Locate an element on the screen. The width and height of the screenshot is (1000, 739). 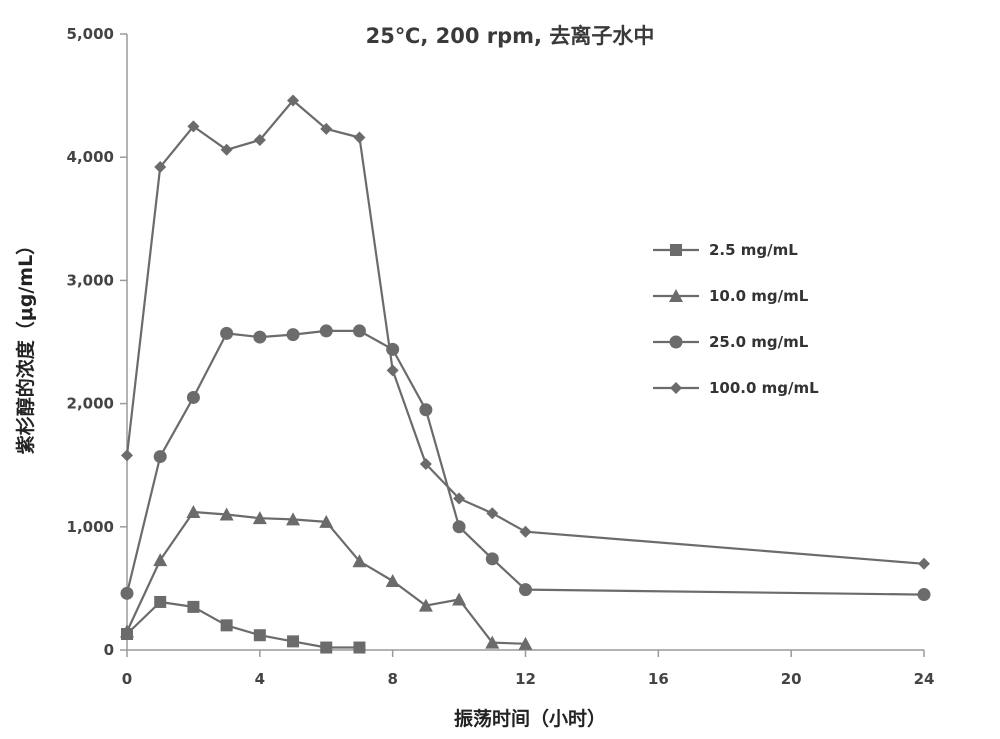
x-tick-label: 20 is located at coordinates (791, 679).